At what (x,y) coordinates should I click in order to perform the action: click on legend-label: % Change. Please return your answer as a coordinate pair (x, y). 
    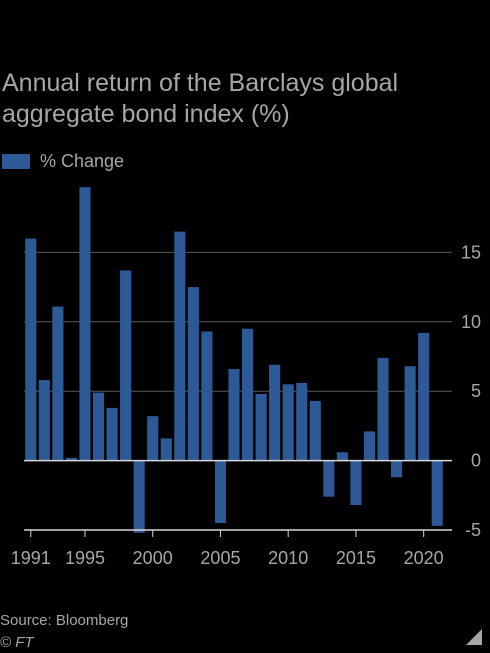
    Looking at the image, I should click on (82, 161).